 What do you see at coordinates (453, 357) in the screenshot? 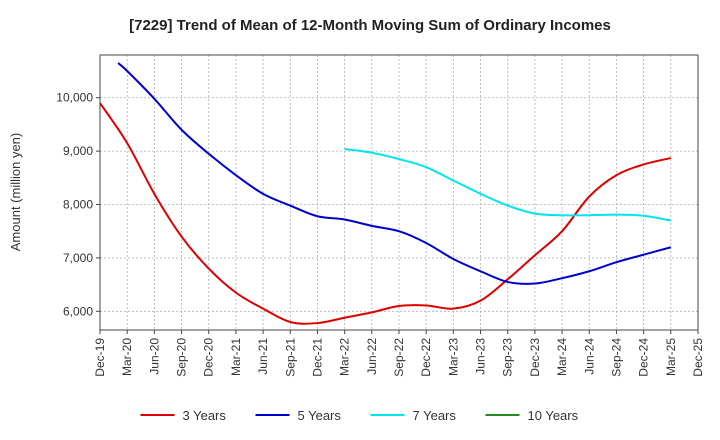
I see `x-tick-label: Mar-23` at bounding box center [453, 357].